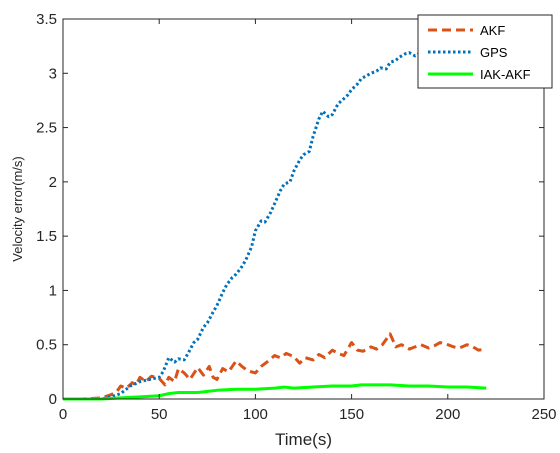  What do you see at coordinates (53, 399) in the screenshot?
I see `y-tick-label: 0` at bounding box center [53, 399].